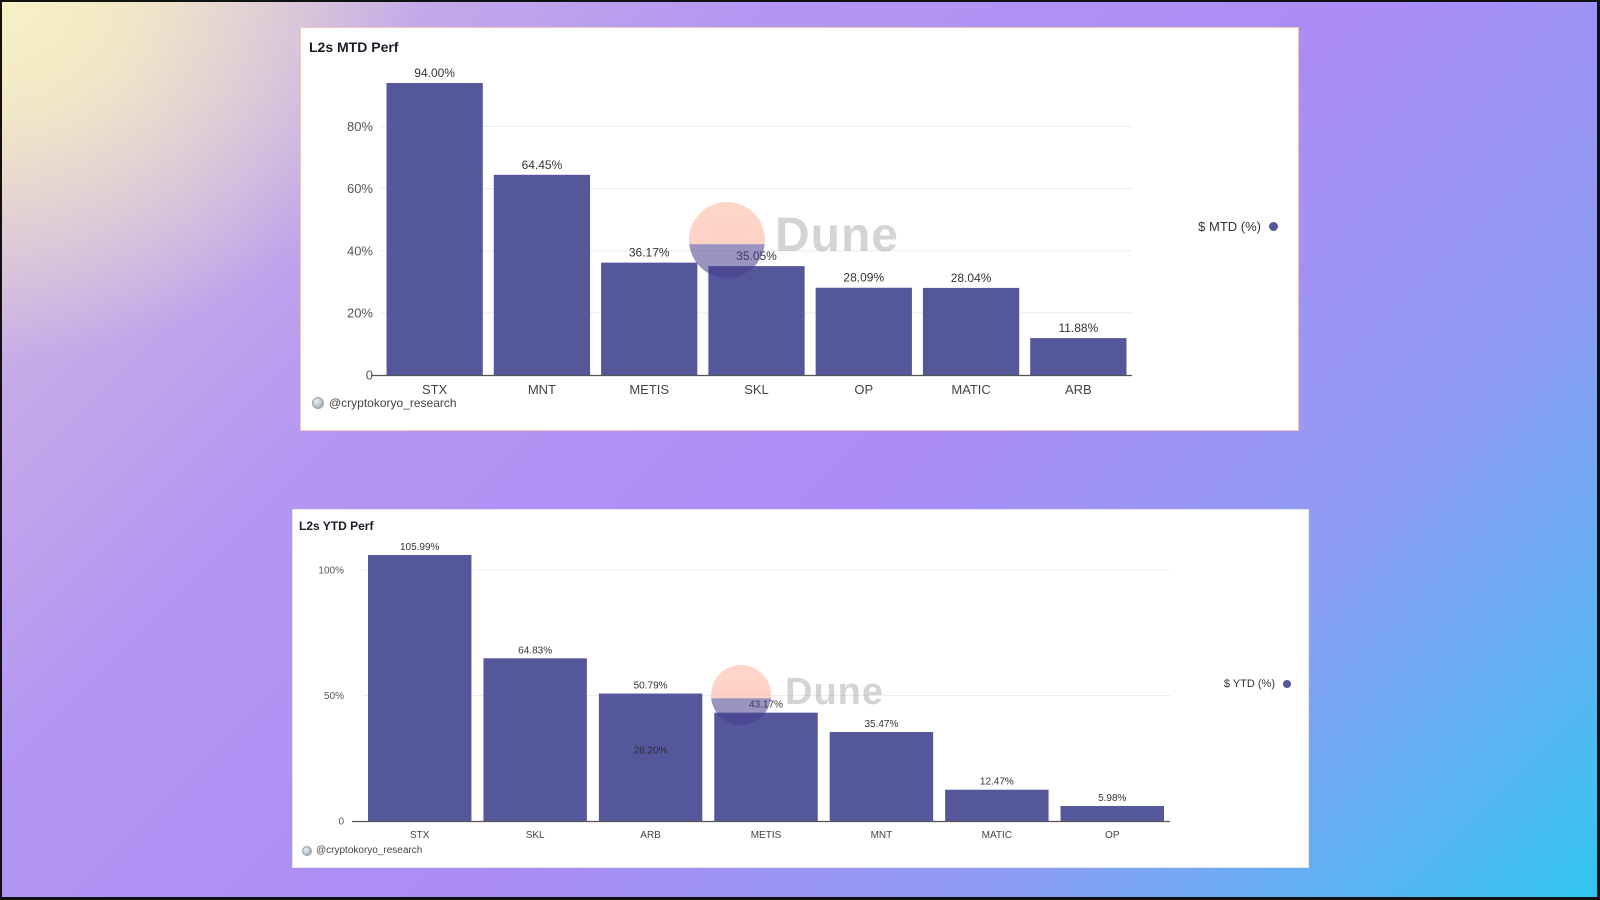 Image resolution: width=1600 pixels, height=900 pixels. Describe the element at coordinates (360, 126) in the screenshot. I see `y-tick-label: 80%` at that location.